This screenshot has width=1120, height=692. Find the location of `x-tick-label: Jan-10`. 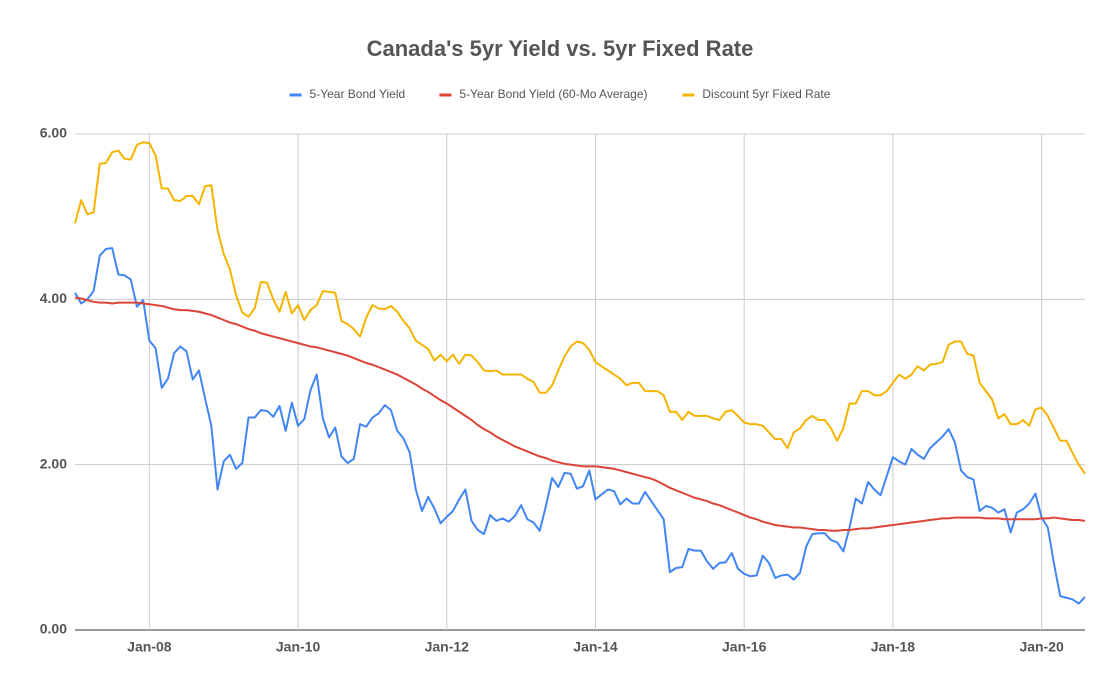

x-tick-label: Jan-10 is located at coordinates (298, 647).